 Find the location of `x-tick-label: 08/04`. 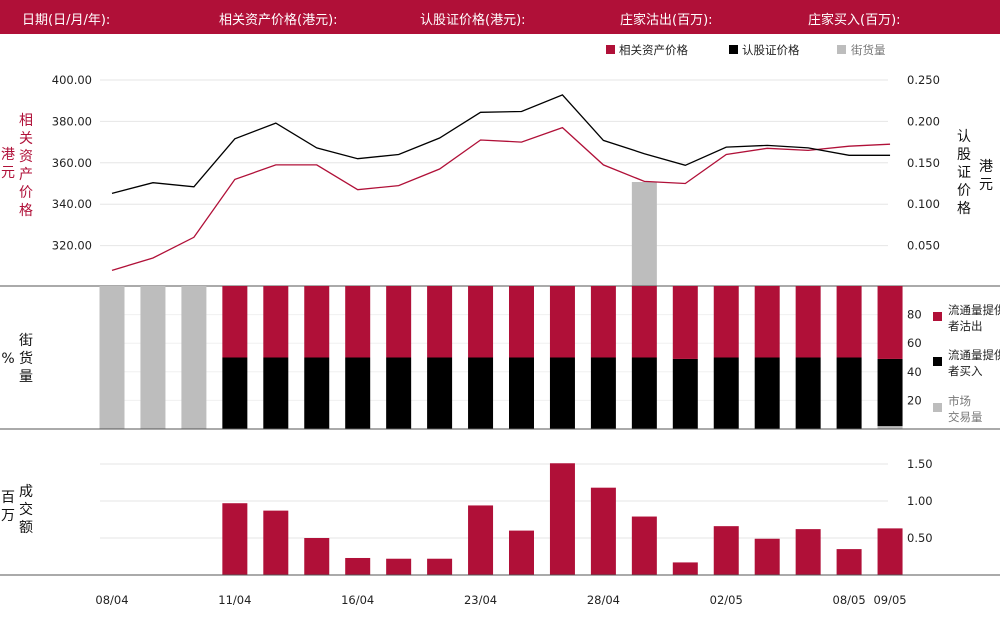

x-tick-label: 08/04 is located at coordinates (111, 600).